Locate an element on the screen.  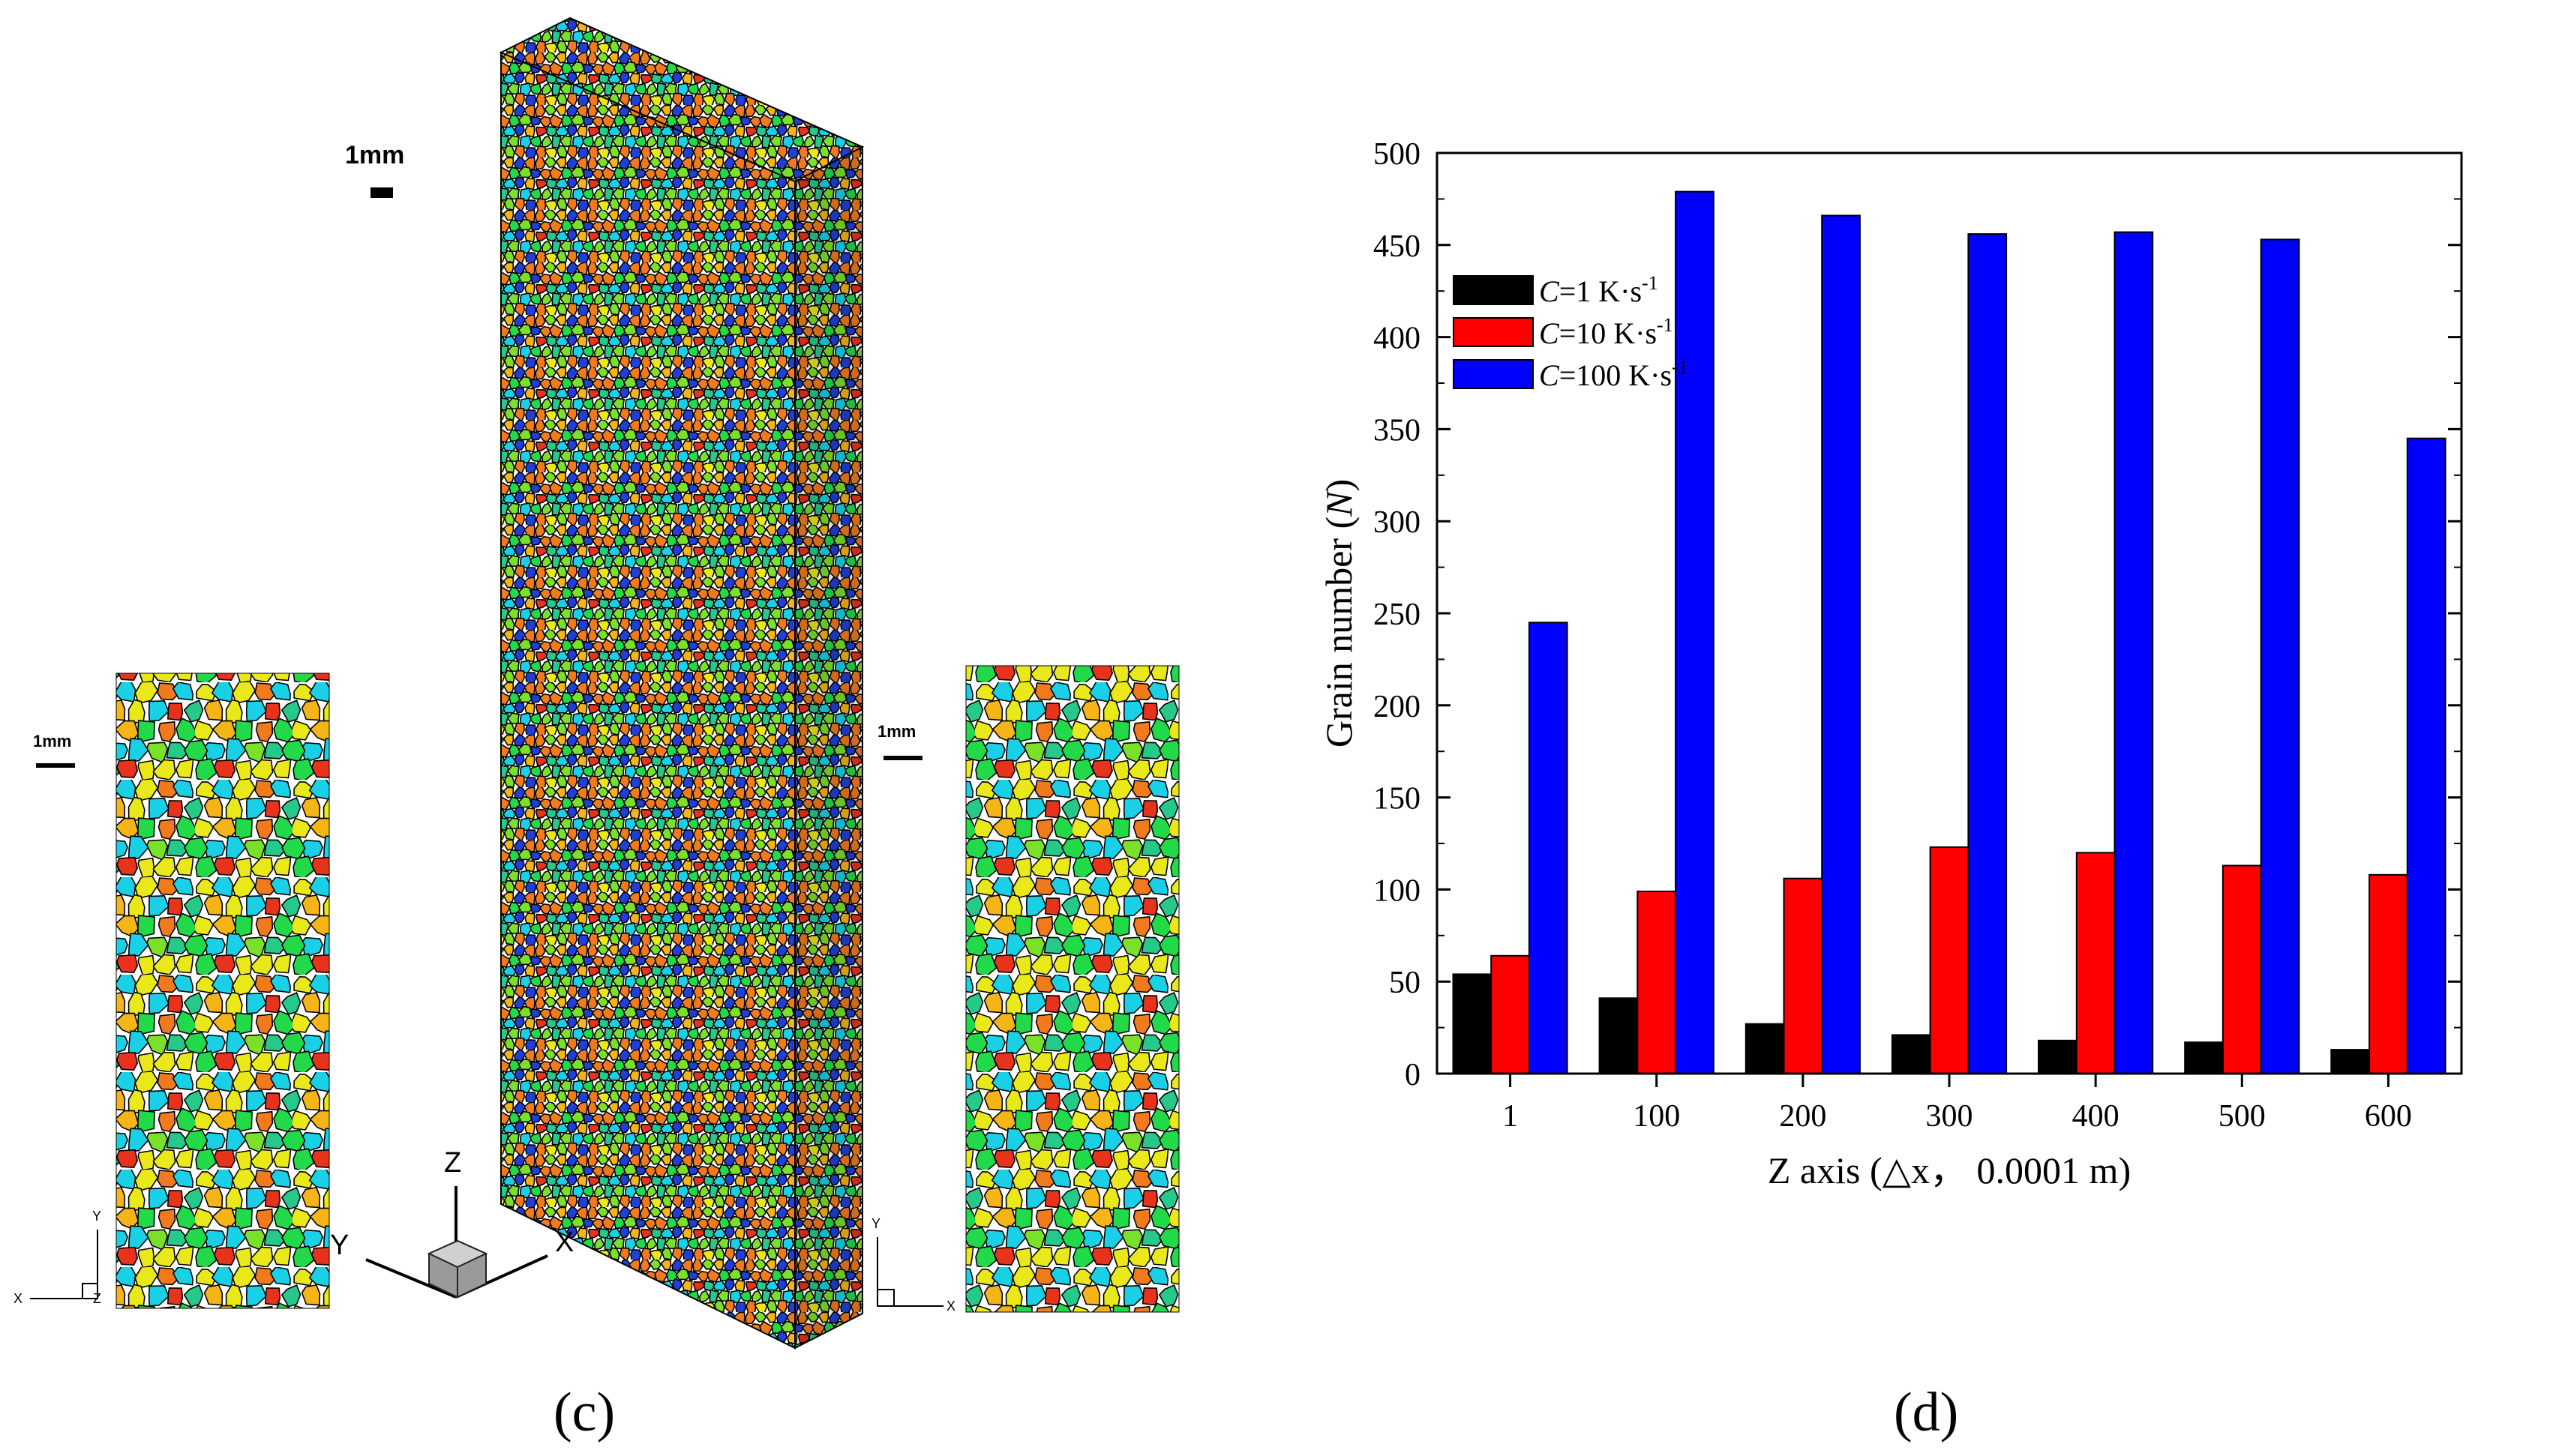
y-tick-label-4: 200 is located at coordinates (1396, 707).